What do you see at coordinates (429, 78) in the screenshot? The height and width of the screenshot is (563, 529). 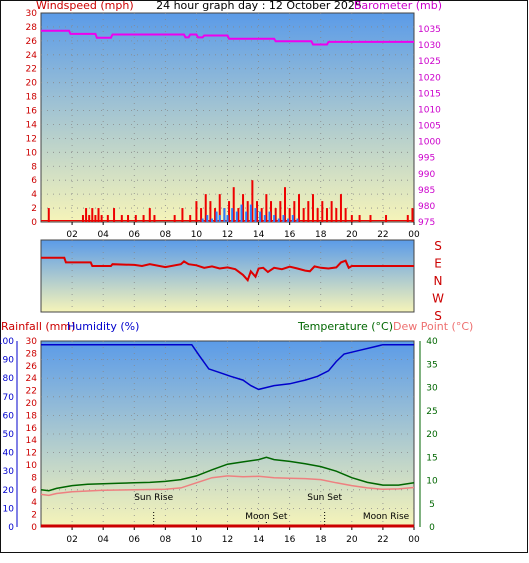 I see `barometer-tick-label: 1020` at bounding box center [429, 78].